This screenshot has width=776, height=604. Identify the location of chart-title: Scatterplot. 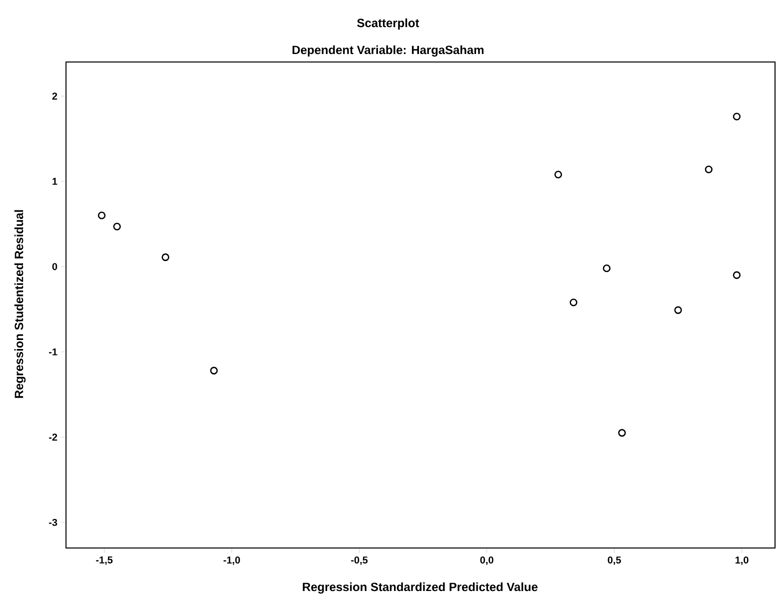
(388, 24).